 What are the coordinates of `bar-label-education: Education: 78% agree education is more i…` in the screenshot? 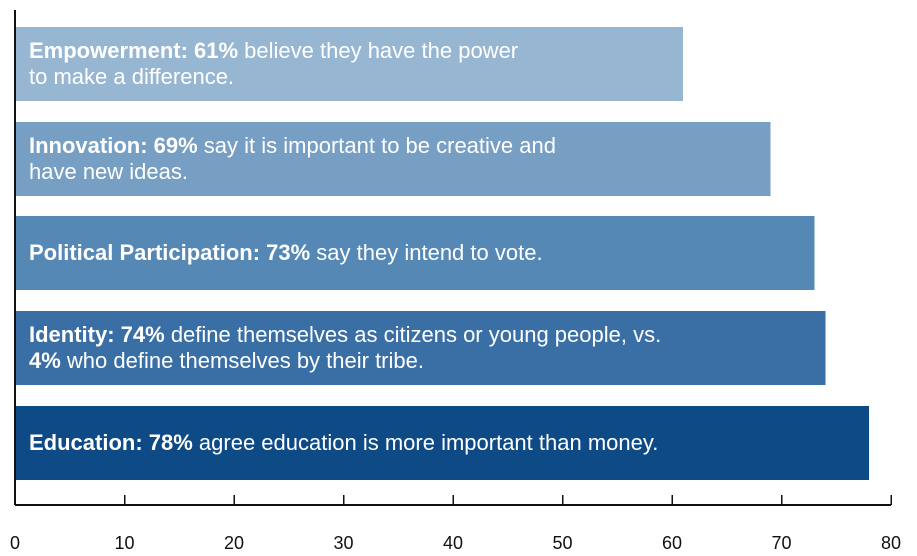 It's located at (343, 443).